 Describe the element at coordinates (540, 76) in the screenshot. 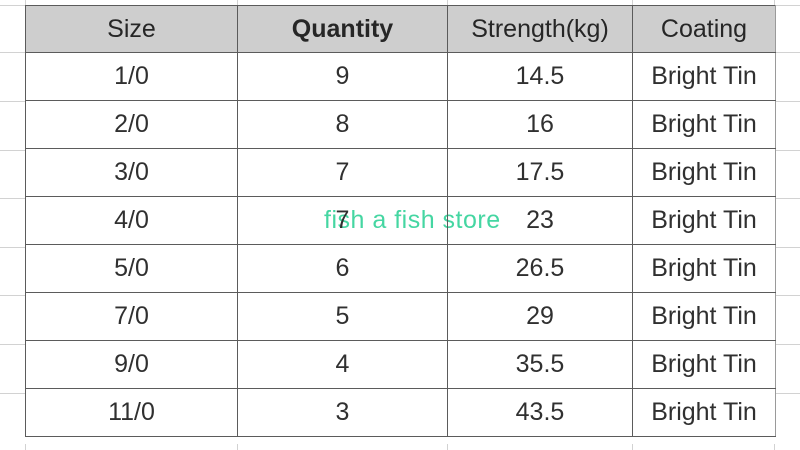

I see `strength-cell: 14.5` at that location.